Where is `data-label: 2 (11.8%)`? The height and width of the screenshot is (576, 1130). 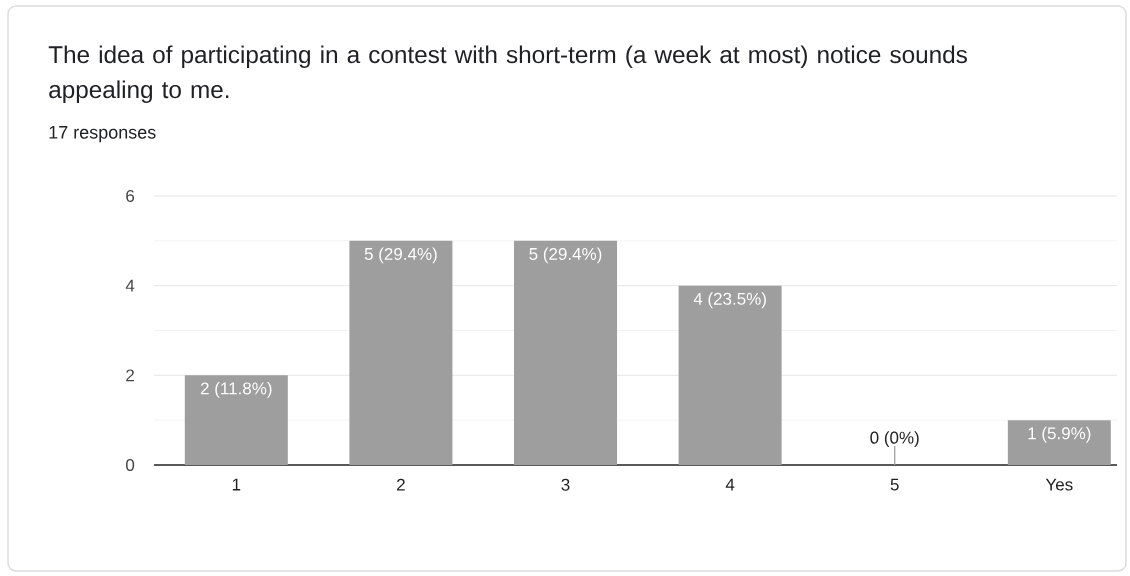 data-label: 2 (11.8%) is located at coordinates (236, 390).